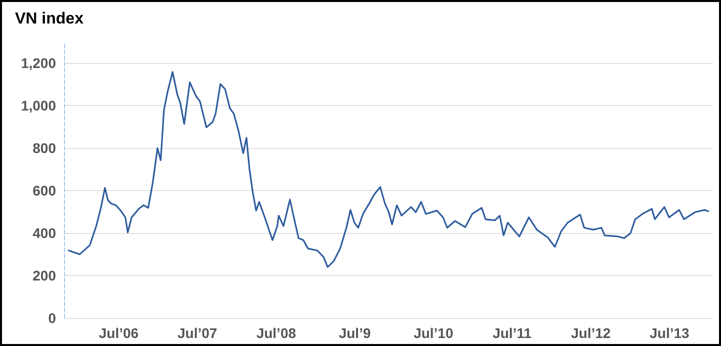  I want to click on x-tick-label: Jul’12, so click(591, 333).